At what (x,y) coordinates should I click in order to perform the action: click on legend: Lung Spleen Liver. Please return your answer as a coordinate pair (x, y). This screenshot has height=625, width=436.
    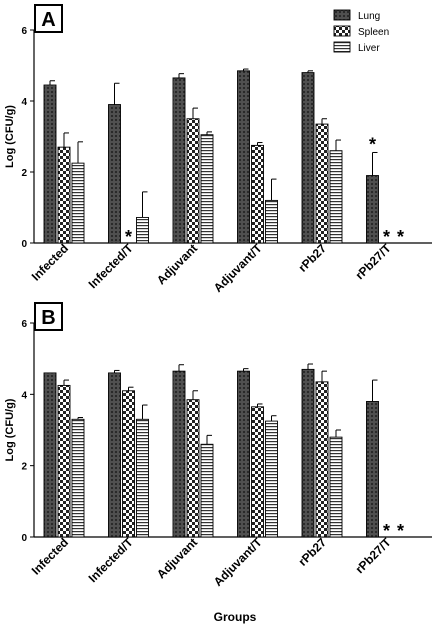
    Looking at the image, I should click on (361, 31).